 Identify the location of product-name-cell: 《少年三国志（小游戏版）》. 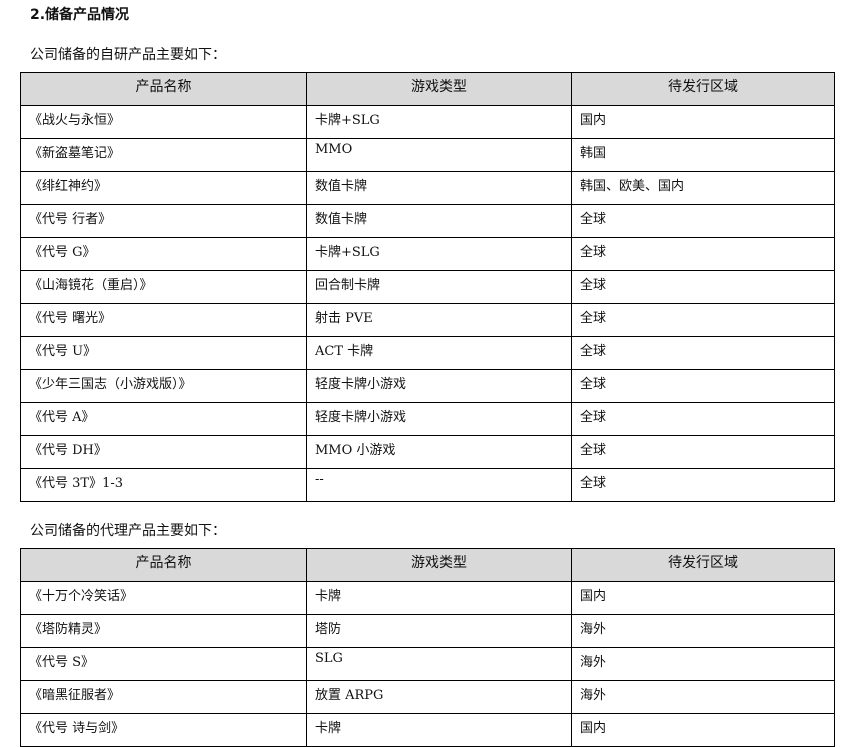
(163, 386).